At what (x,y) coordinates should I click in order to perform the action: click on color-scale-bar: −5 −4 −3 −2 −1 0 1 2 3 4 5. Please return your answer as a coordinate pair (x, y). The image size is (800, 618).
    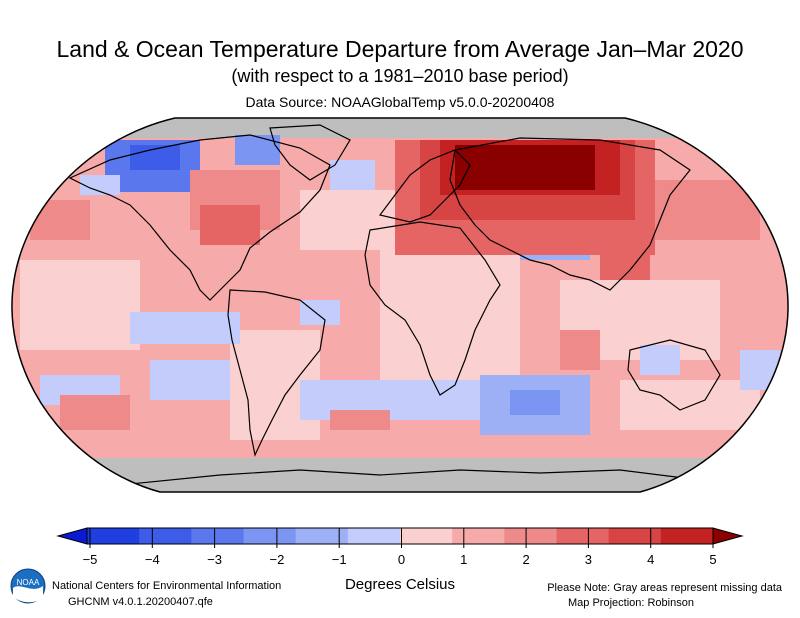
    Looking at the image, I should click on (400, 547).